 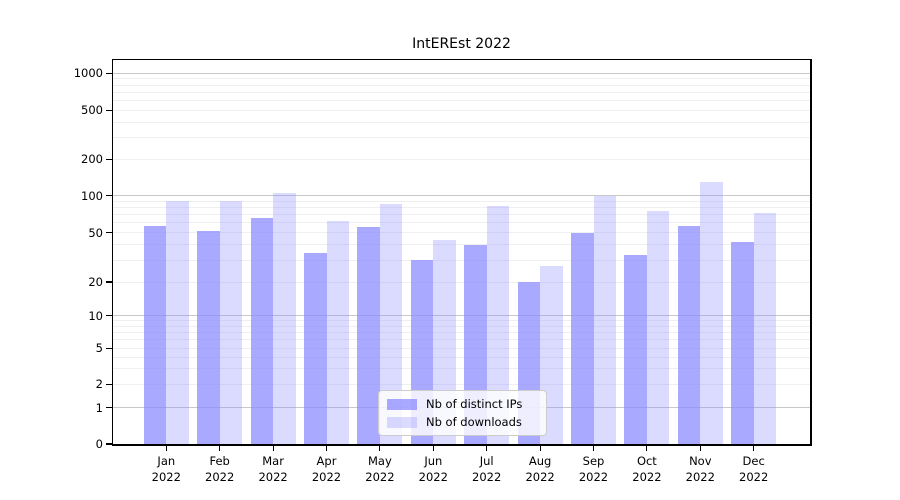 What do you see at coordinates (700, 469) in the screenshot?
I see `x-tick-label-nov: Nov 2022` at bounding box center [700, 469].